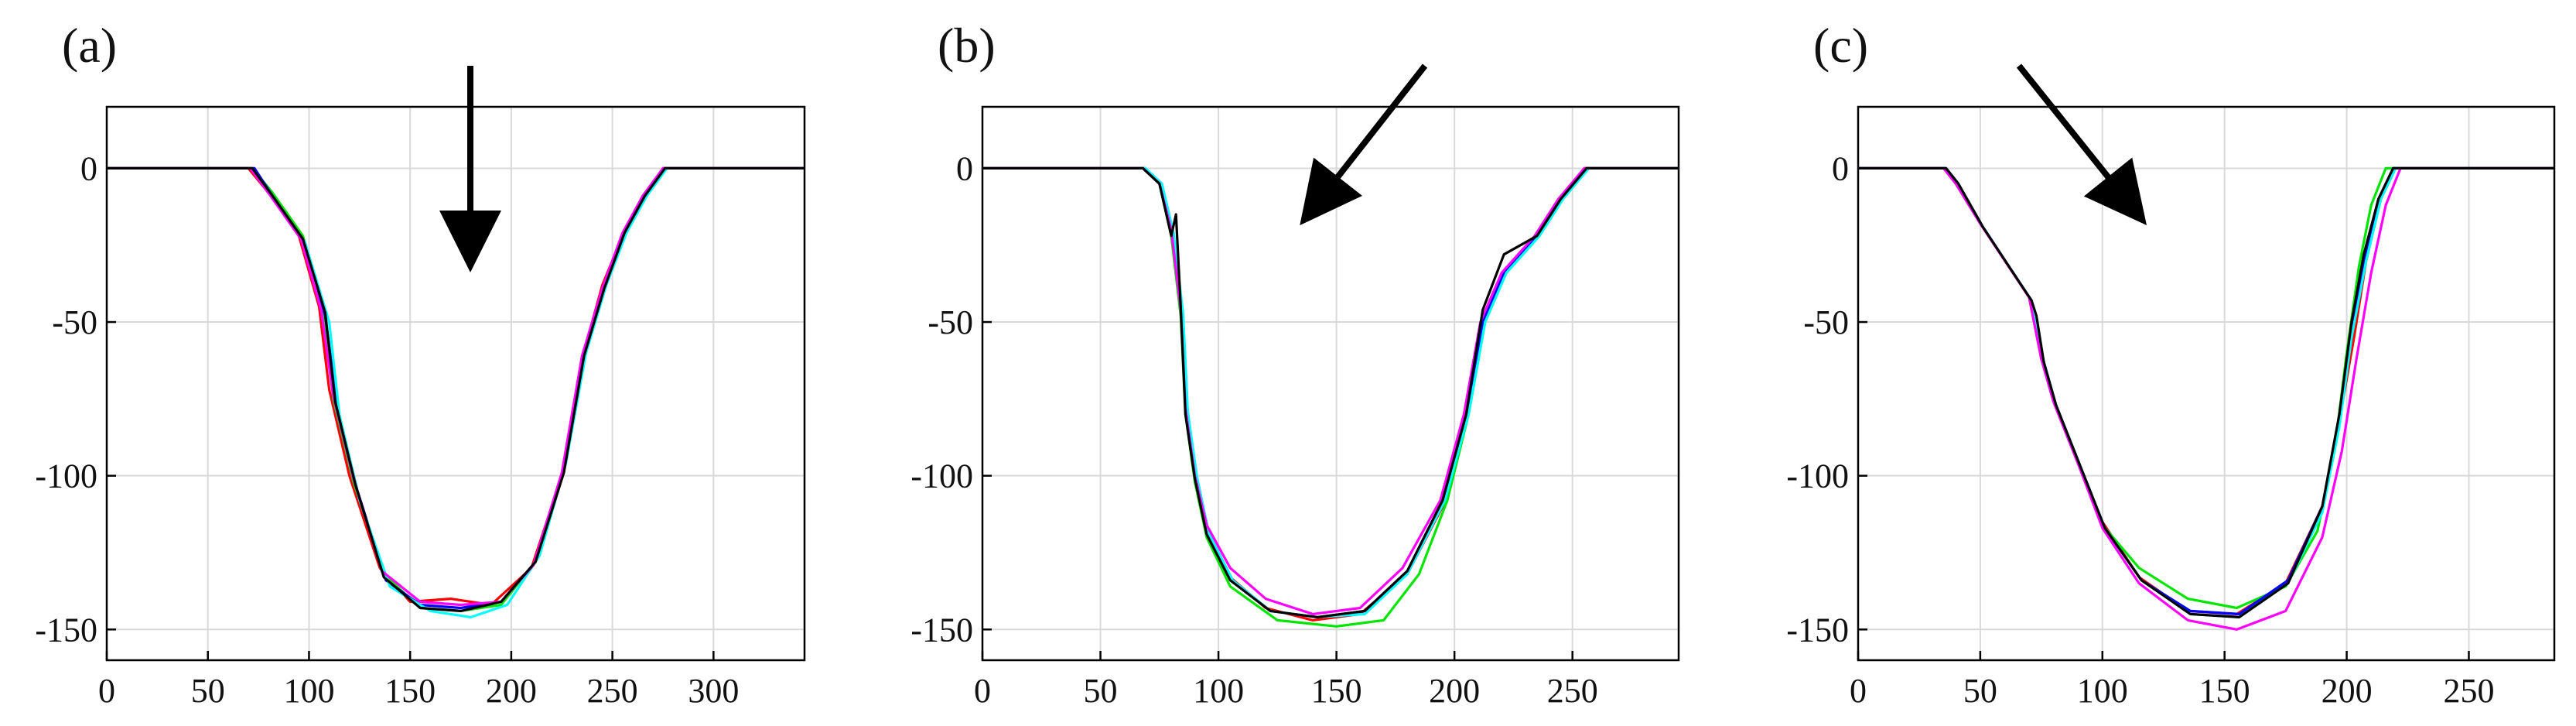 The height and width of the screenshot is (726, 2576). Describe the element at coordinates (2081, 144) in the screenshot. I see `direction-arrow-down-right` at that location.